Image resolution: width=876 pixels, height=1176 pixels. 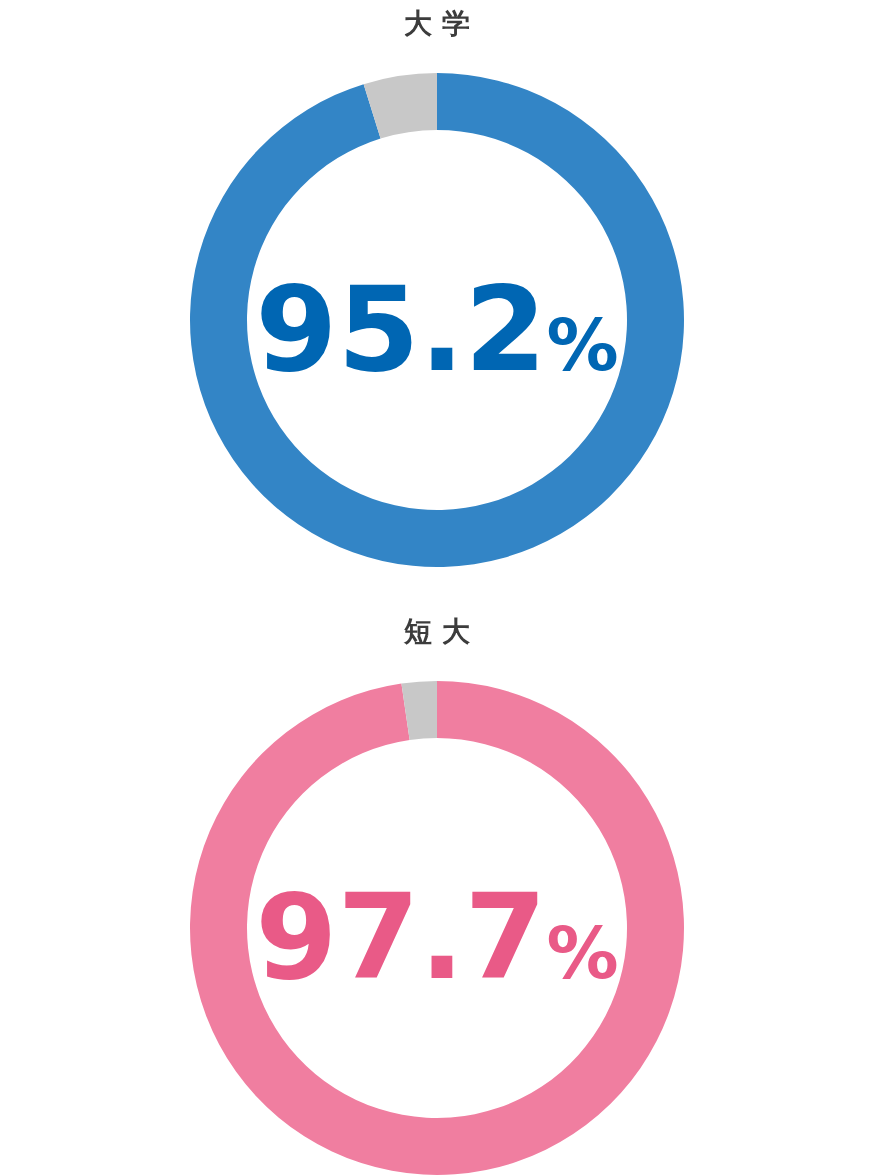 What do you see at coordinates (437, 23) in the screenshot?
I see `chart-title: 大 学` at bounding box center [437, 23].